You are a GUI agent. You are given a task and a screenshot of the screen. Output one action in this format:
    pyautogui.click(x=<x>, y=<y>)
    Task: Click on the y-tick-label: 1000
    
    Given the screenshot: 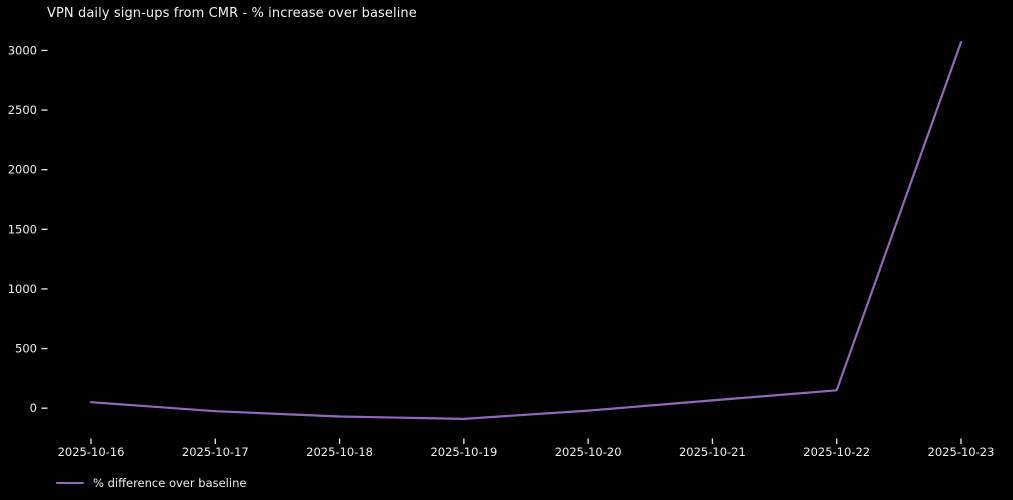 What is the action you would take?
    pyautogui.click(x=22, y=289)
    